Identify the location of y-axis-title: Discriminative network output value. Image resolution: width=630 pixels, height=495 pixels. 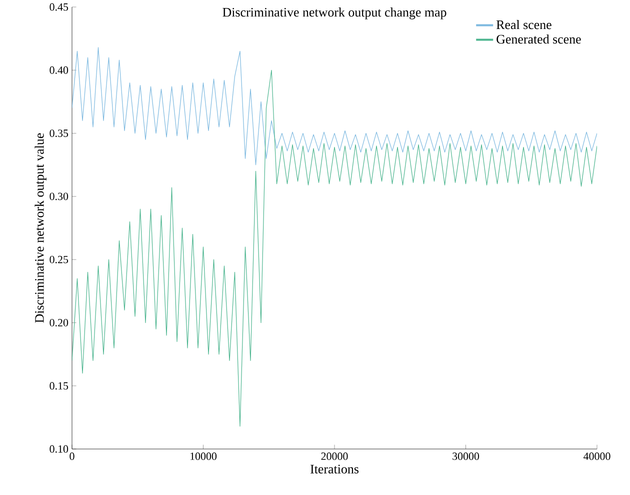
(40, 228).